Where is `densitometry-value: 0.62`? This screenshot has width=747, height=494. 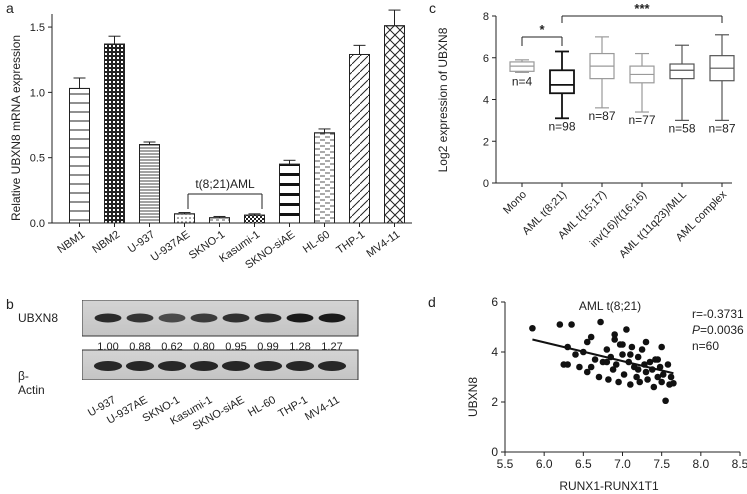
densitometry-value: 0.62 is located at coordinates (172, 347).